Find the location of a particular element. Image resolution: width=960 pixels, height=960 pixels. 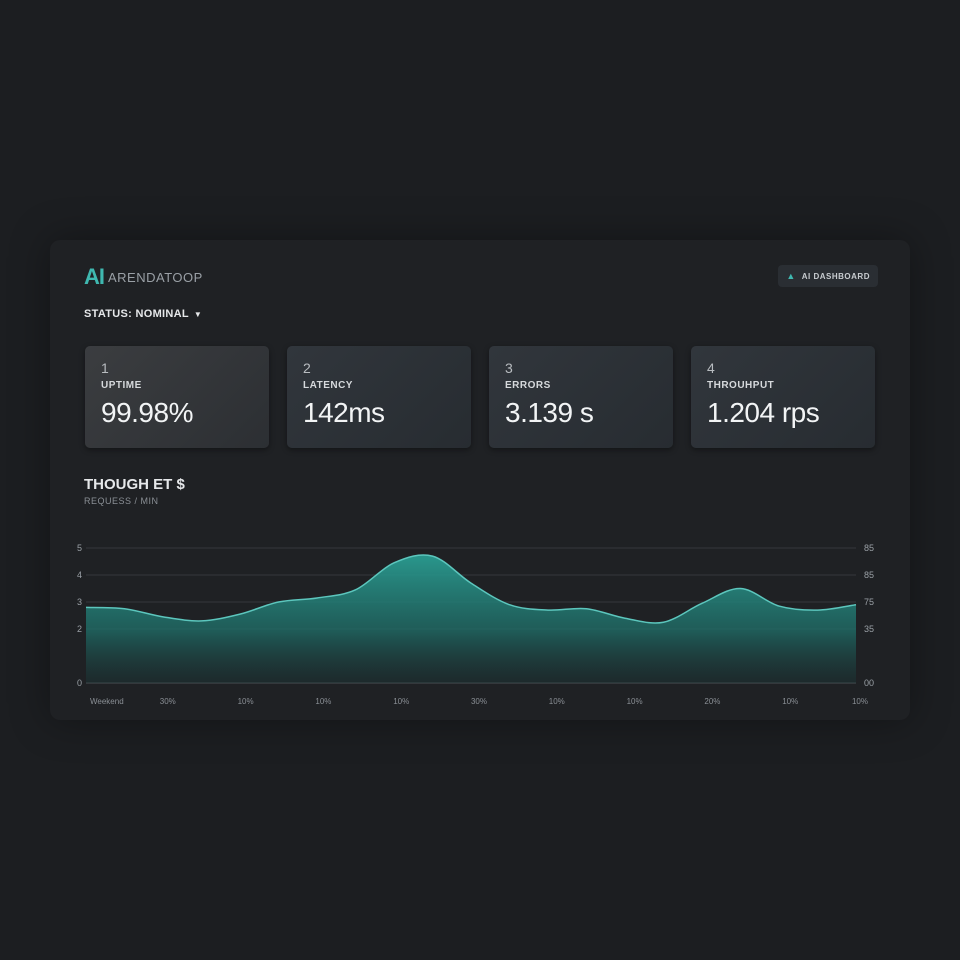

dashboard-badge: ▲ AI DASHBOARD is located at coordinates (828, 276).